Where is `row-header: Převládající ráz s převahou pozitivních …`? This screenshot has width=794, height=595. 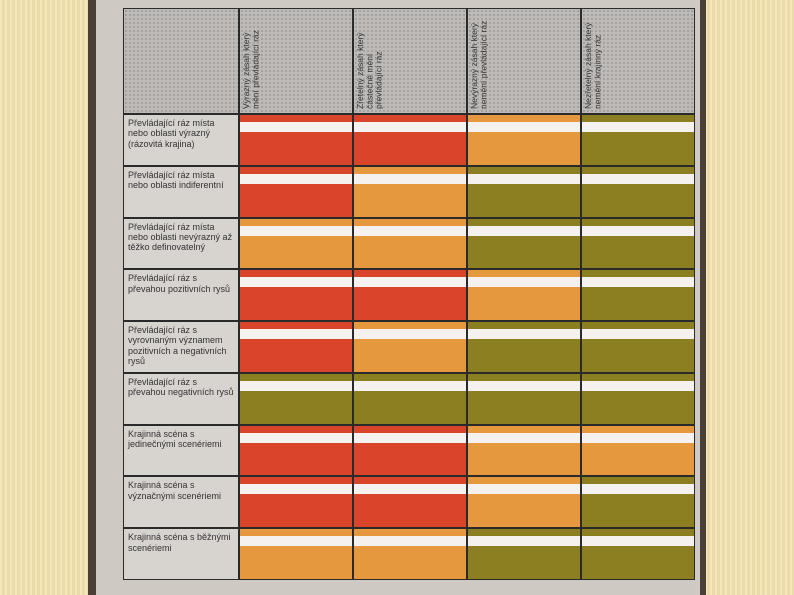
row-header: Převládající ráz s převahou pozitivních … is located at coordinates (181, 295).